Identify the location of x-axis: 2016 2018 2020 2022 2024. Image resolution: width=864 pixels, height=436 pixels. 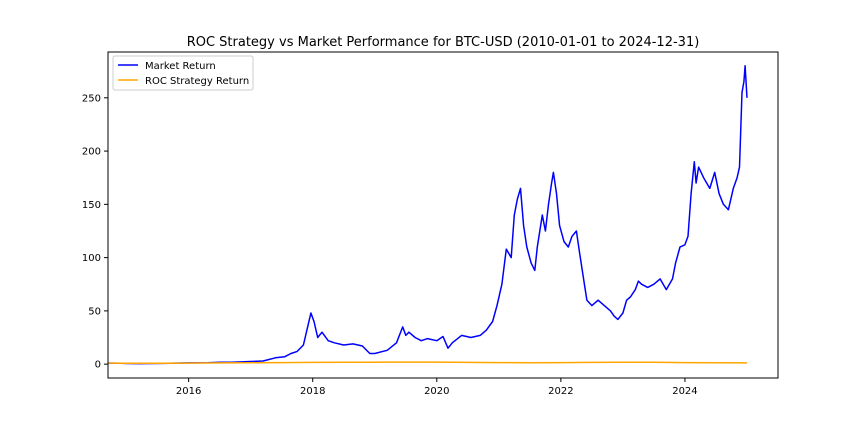
(437, 387).